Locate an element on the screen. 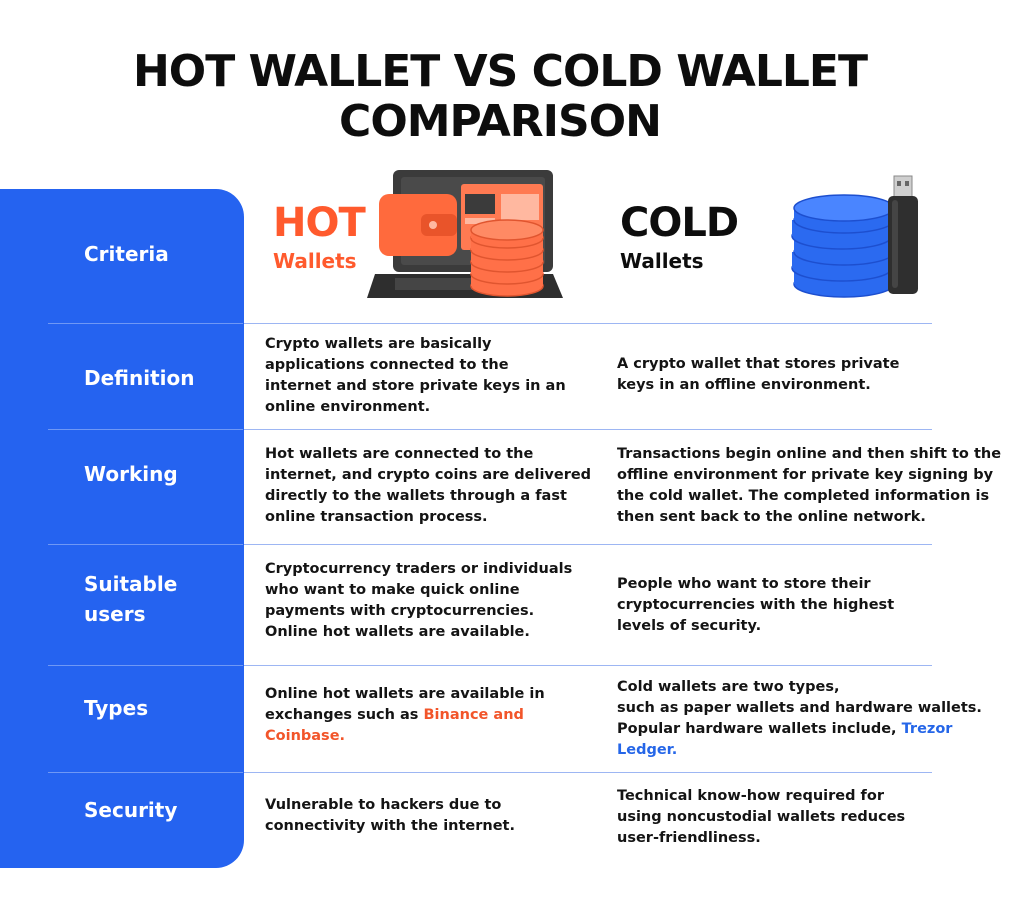  hot-subheading: Wallets is located at coordinates (315, 261).